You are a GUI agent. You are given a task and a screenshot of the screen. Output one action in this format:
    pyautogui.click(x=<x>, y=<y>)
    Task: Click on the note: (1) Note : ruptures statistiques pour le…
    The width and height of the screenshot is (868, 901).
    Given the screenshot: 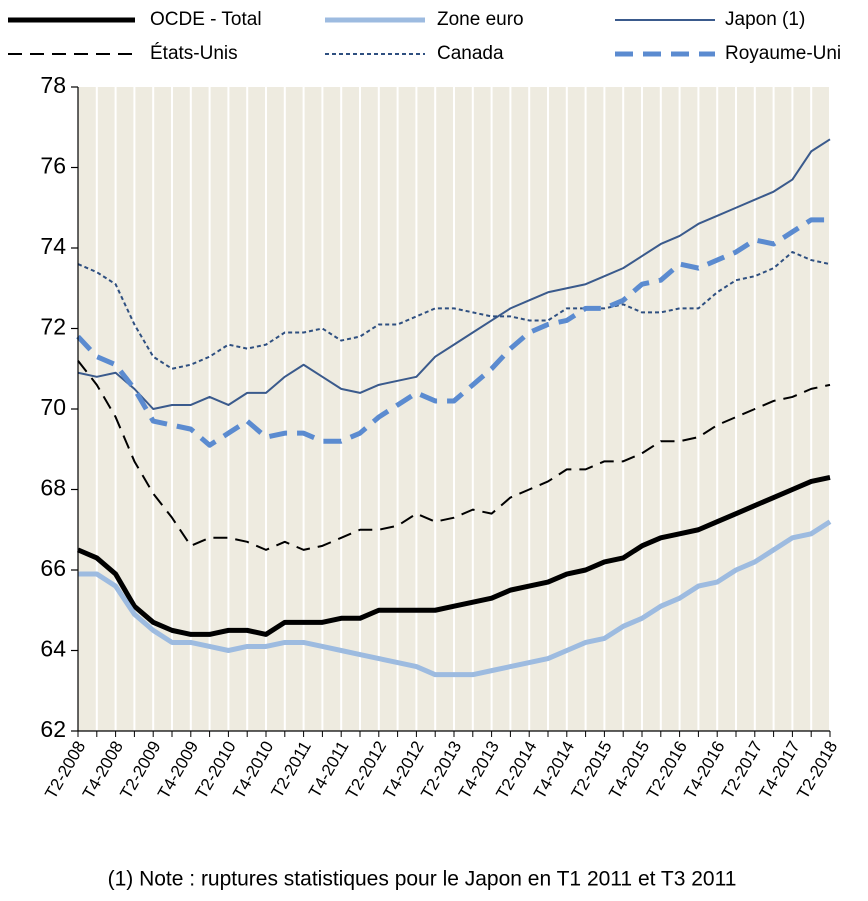 What is the action you would take?
    pyautogui.click(x=422, y=879)
    